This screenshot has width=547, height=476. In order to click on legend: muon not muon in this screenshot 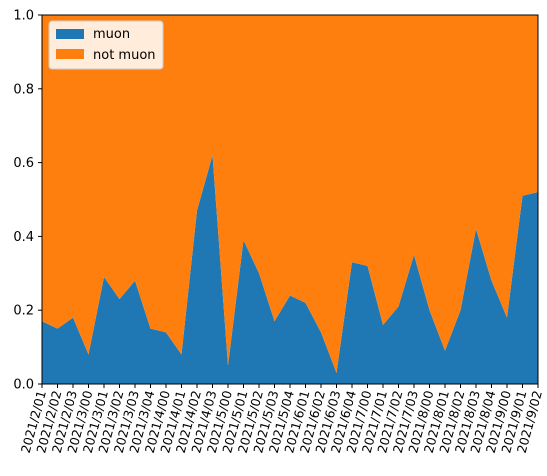, I will do `click(106, 45)`.